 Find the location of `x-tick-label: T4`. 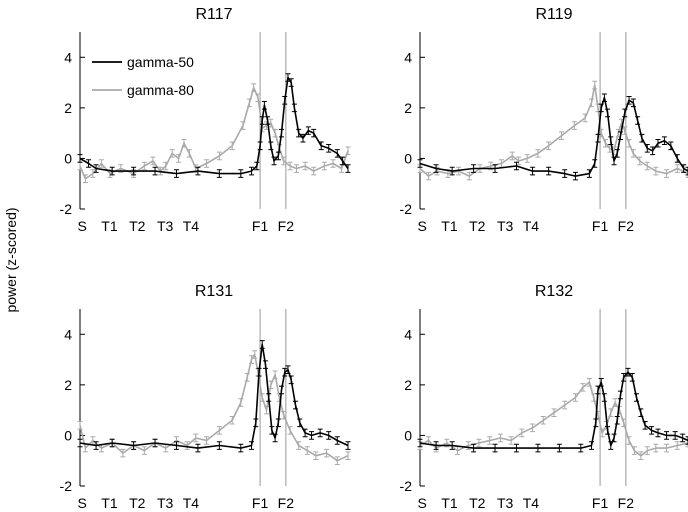

x-tick-label: T4 is located at coordinates (531, 503).